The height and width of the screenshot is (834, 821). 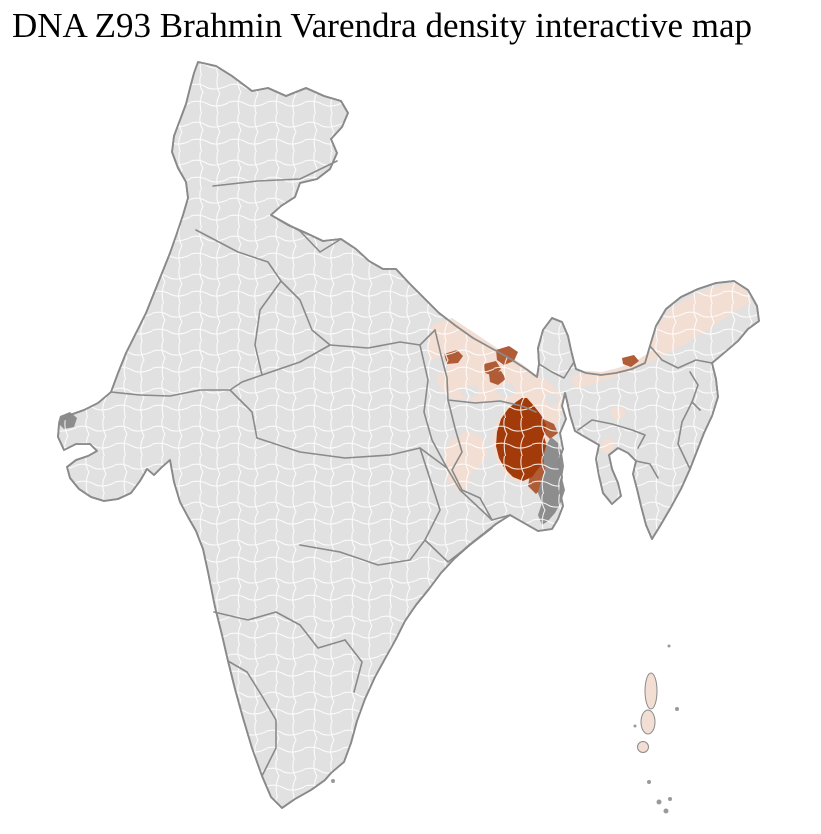 What do you see at coordinates (648, 722) in the screenshot?
I see `island-andaman-south` at bounding box center [648, 722].